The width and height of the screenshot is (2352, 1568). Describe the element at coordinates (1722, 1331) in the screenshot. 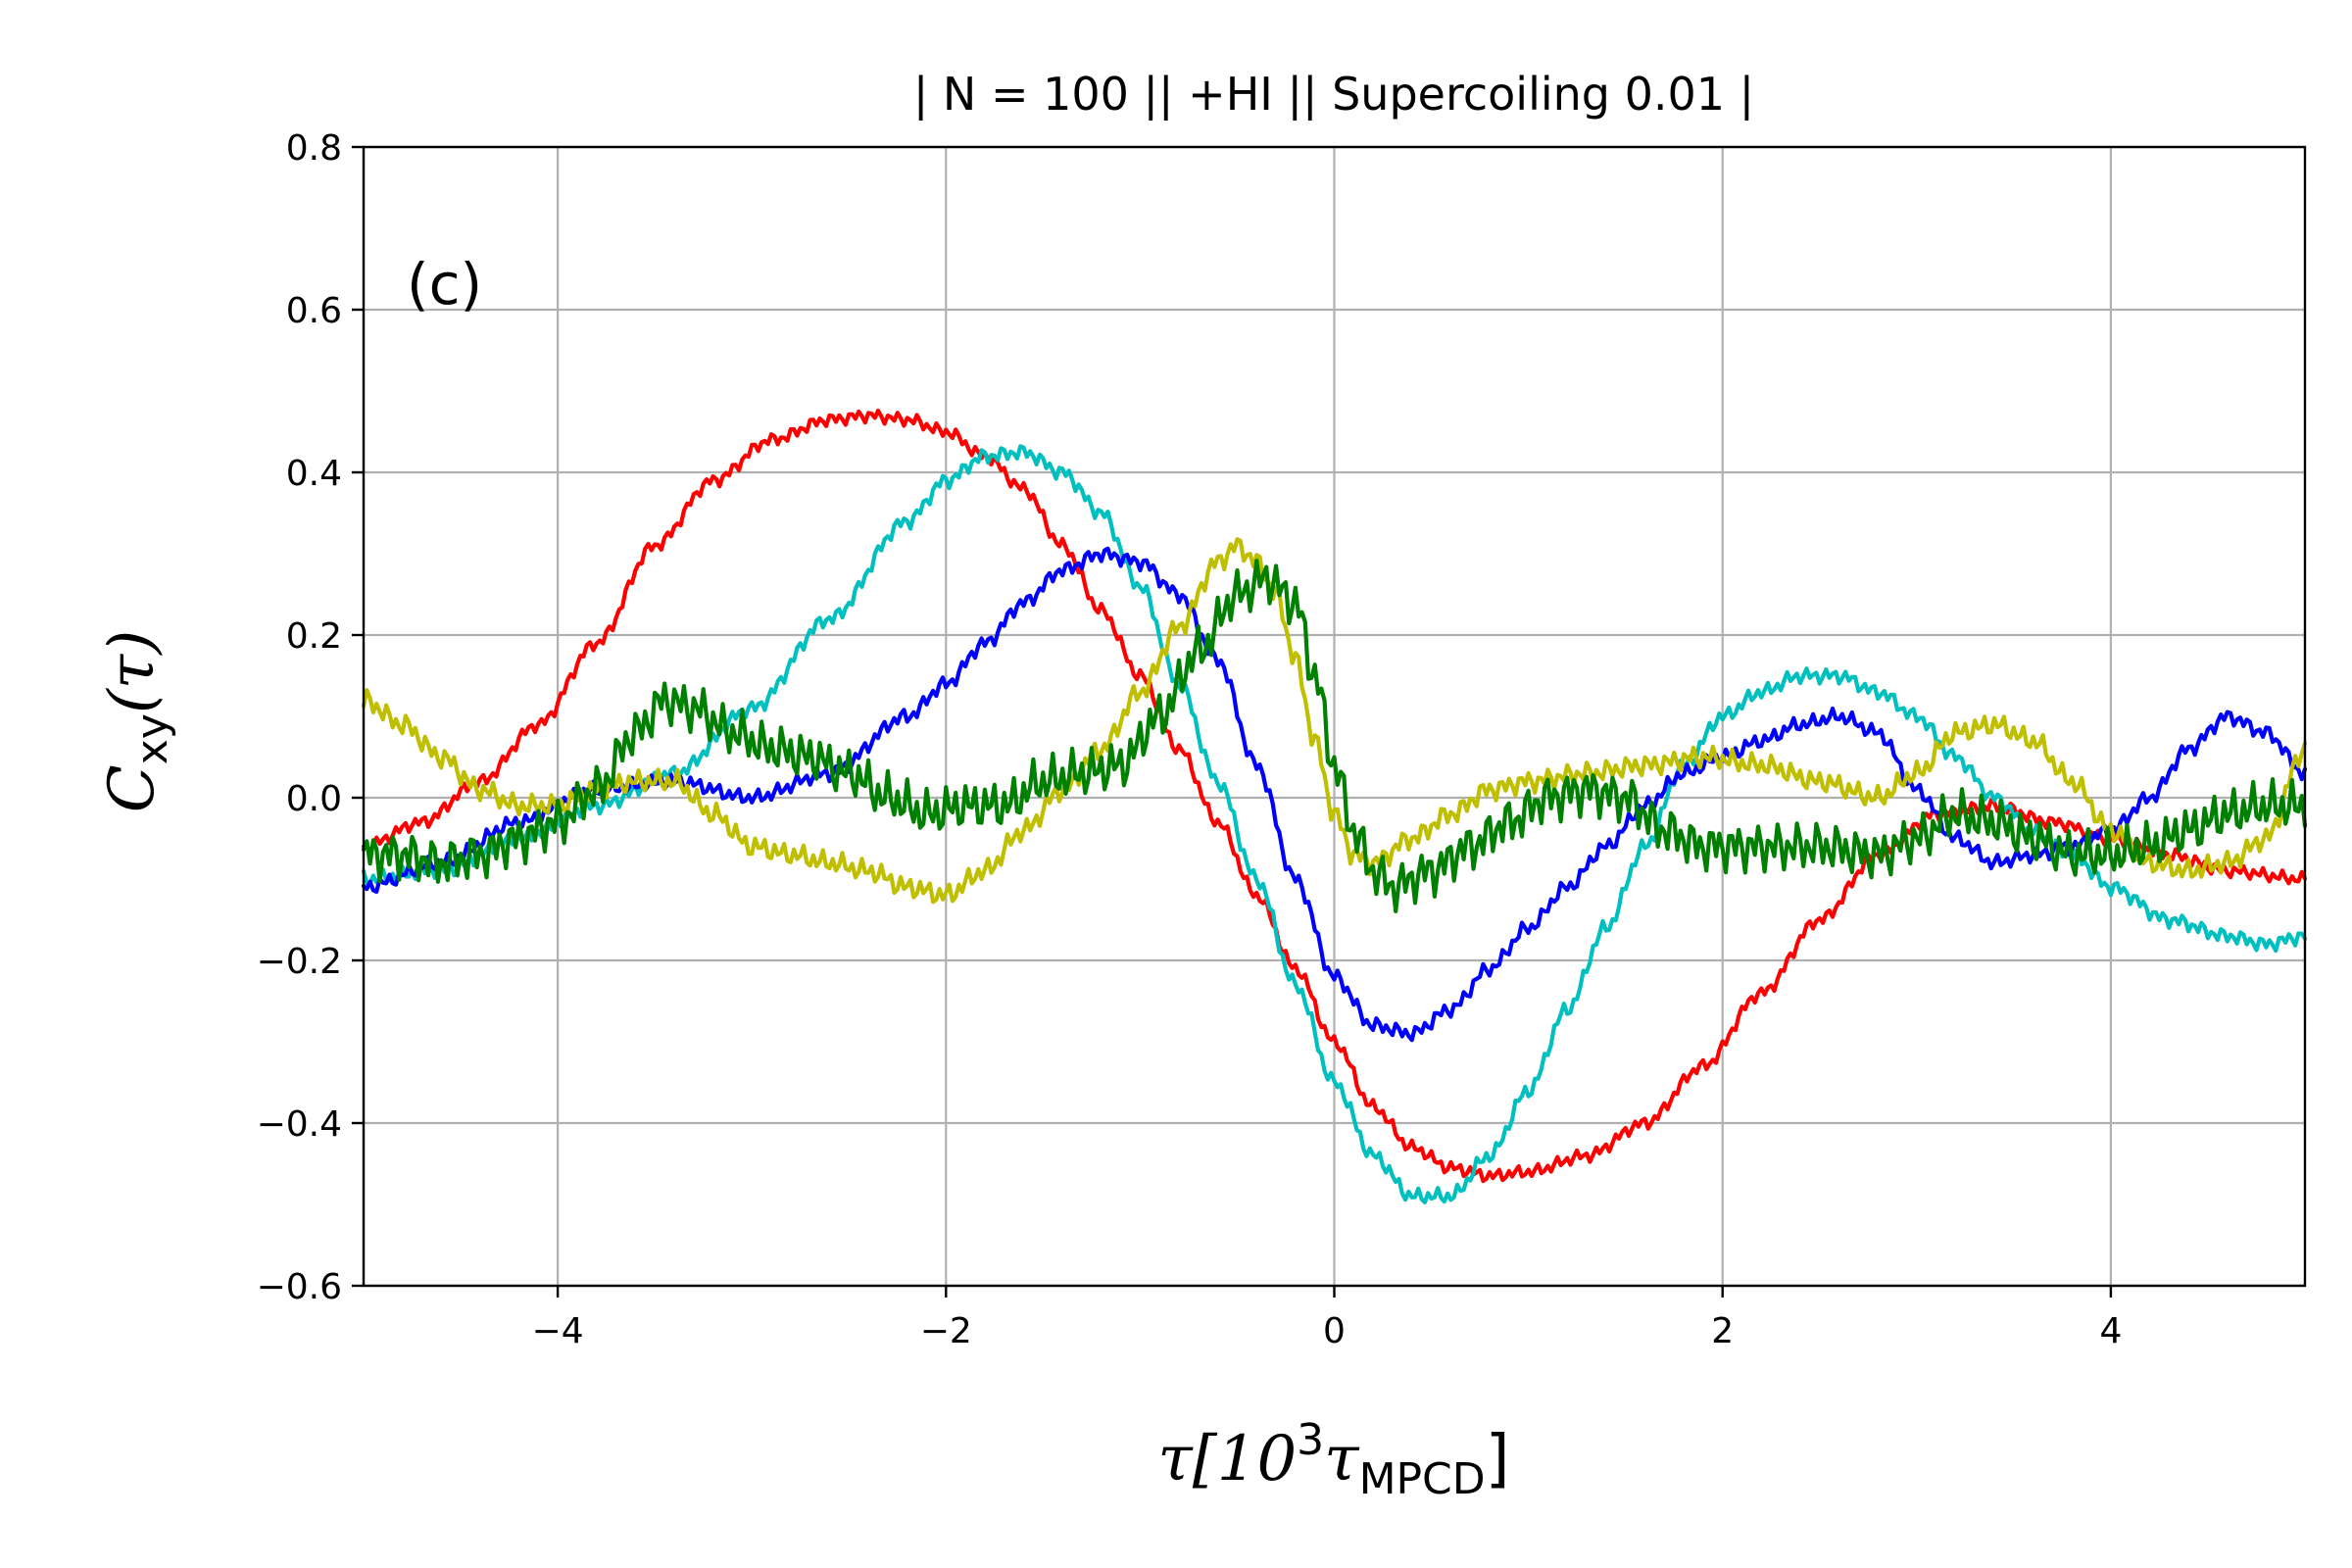

I see `x-tick-label-3: 2` at that location.